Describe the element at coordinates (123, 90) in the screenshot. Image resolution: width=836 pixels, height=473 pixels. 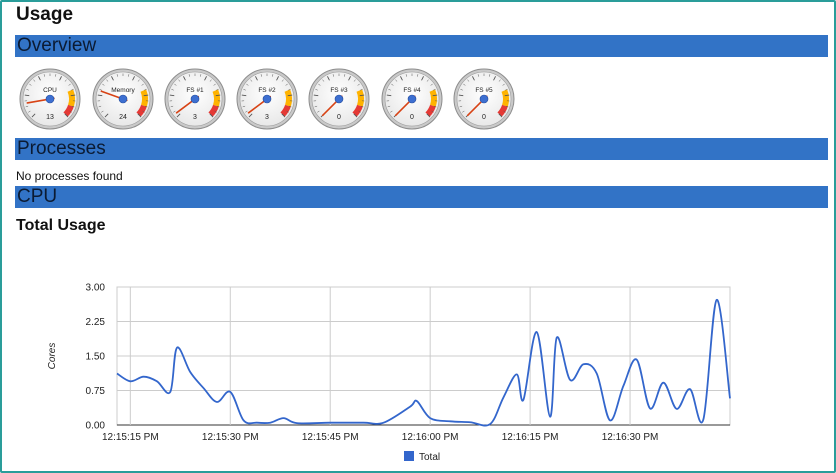
I see `gauge-label: Memory` at that location.